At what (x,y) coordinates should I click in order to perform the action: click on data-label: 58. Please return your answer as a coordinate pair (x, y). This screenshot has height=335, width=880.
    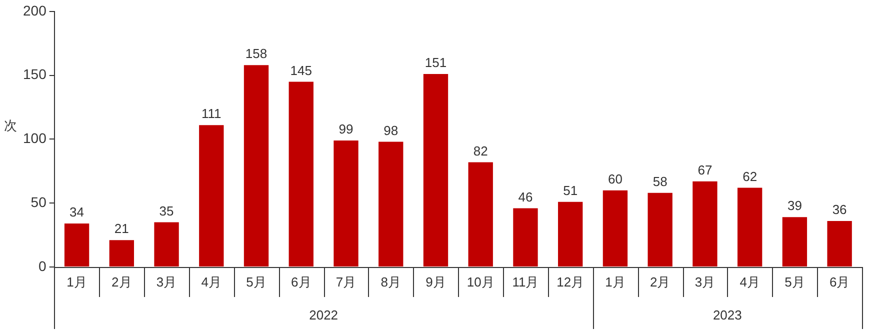
    Looking at the image, I should click on (660, 181).